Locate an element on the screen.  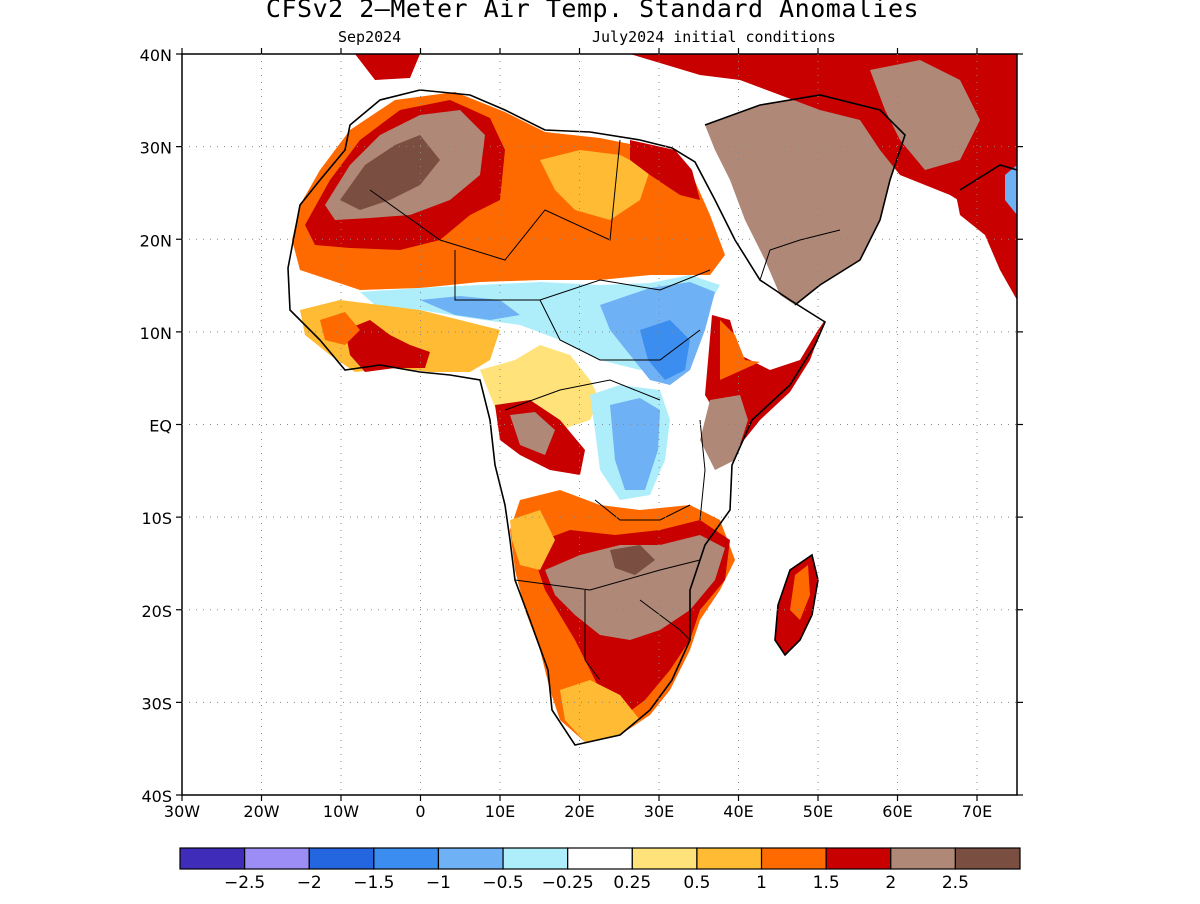
india-blue is located at coordinates (1011, 190).